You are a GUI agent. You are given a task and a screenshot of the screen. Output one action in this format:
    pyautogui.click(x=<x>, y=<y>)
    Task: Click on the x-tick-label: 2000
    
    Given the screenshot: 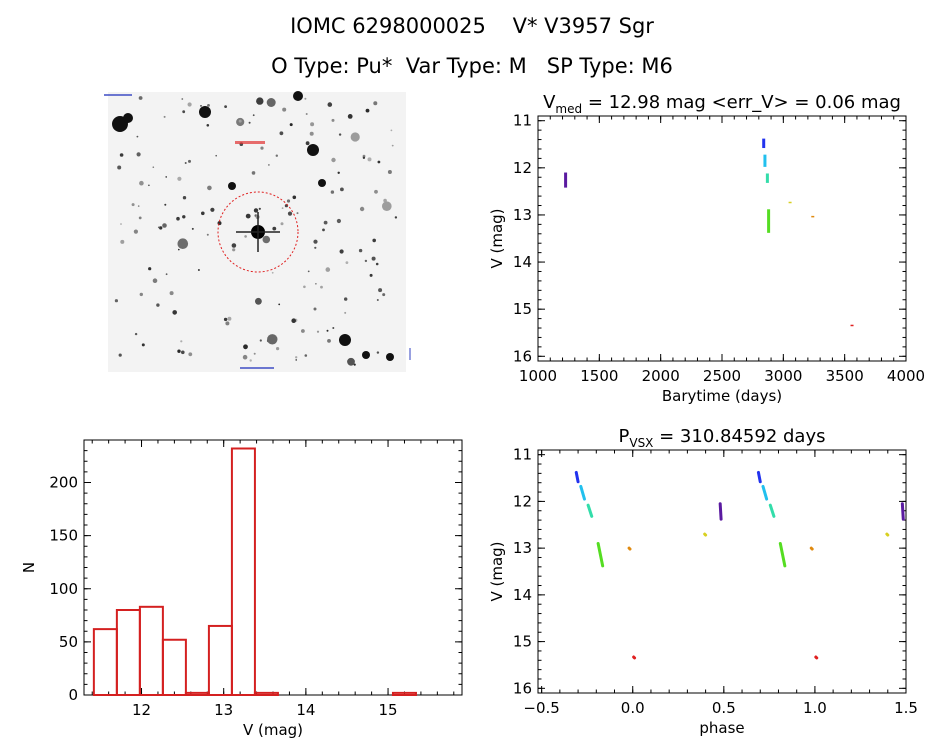 What is the action you would take?
    pyautogui.click(x=661, y=376)
    